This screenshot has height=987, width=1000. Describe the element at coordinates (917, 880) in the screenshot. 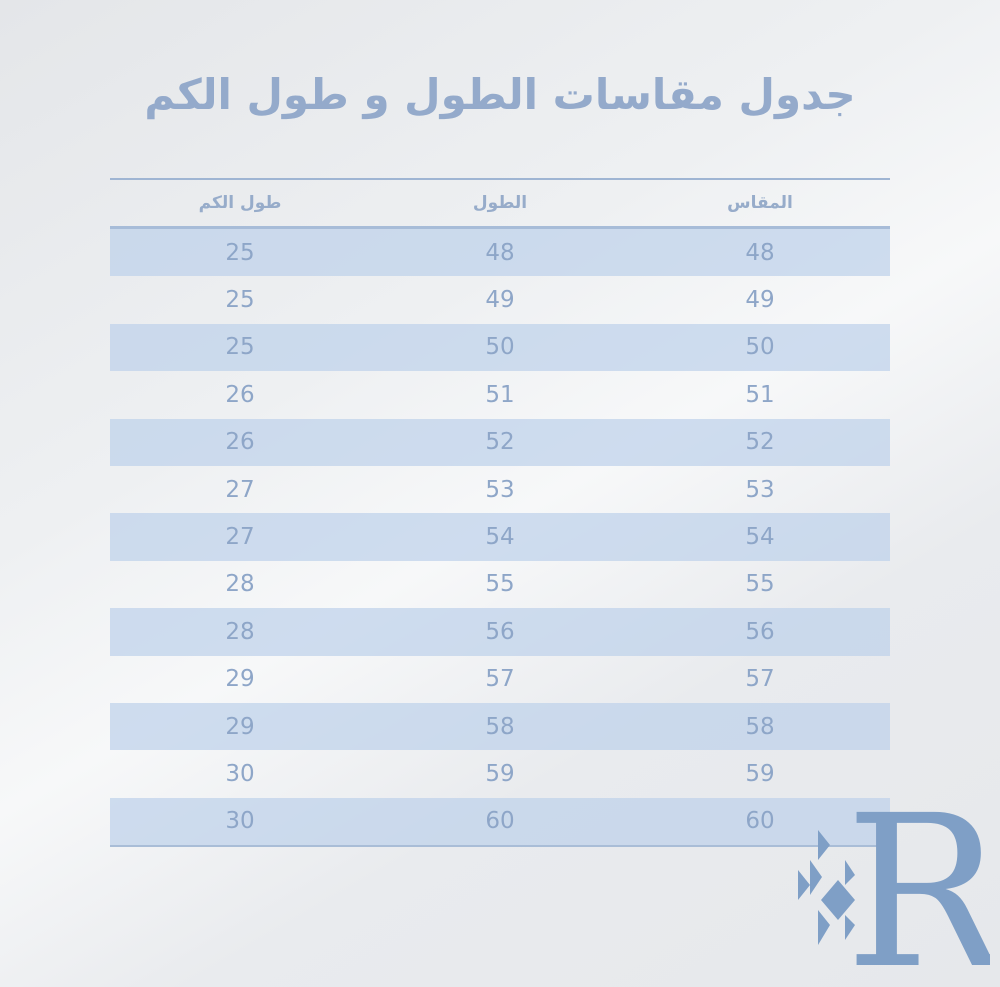

I see `logo-letter: R` at that location.